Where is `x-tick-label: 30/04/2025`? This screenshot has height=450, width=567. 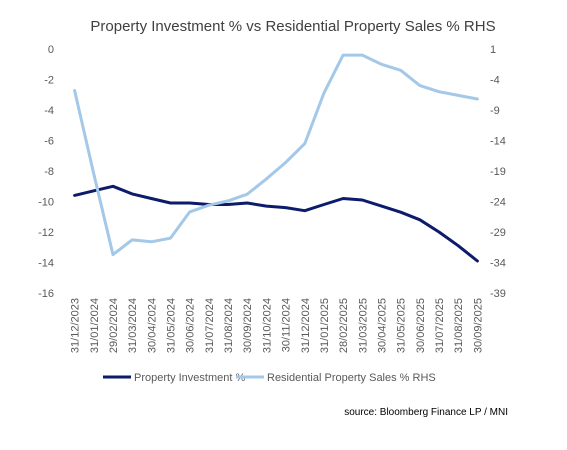
x-tick-label: 30/04/2025 is located at coordinates (383, 325).